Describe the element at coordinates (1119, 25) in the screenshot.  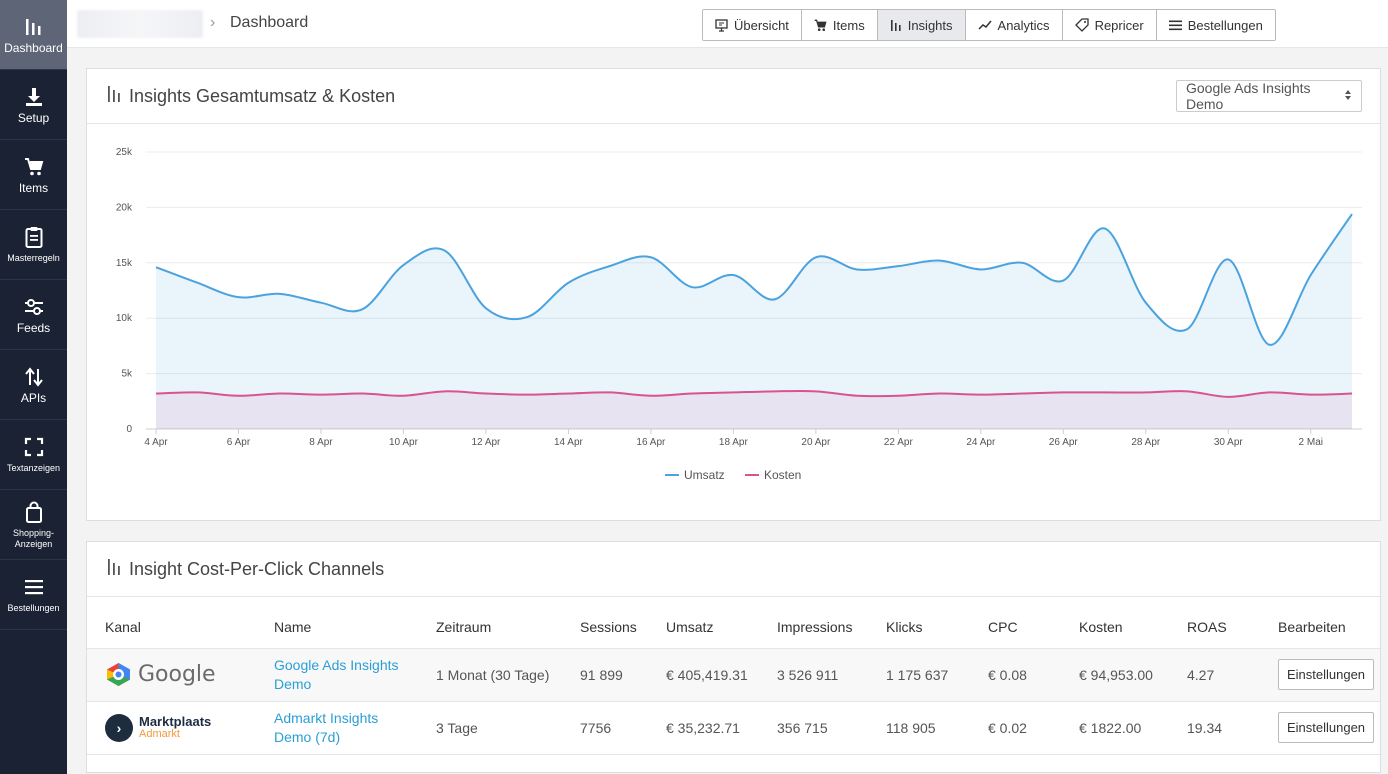
I see `tab-label: Repricer` at that location.